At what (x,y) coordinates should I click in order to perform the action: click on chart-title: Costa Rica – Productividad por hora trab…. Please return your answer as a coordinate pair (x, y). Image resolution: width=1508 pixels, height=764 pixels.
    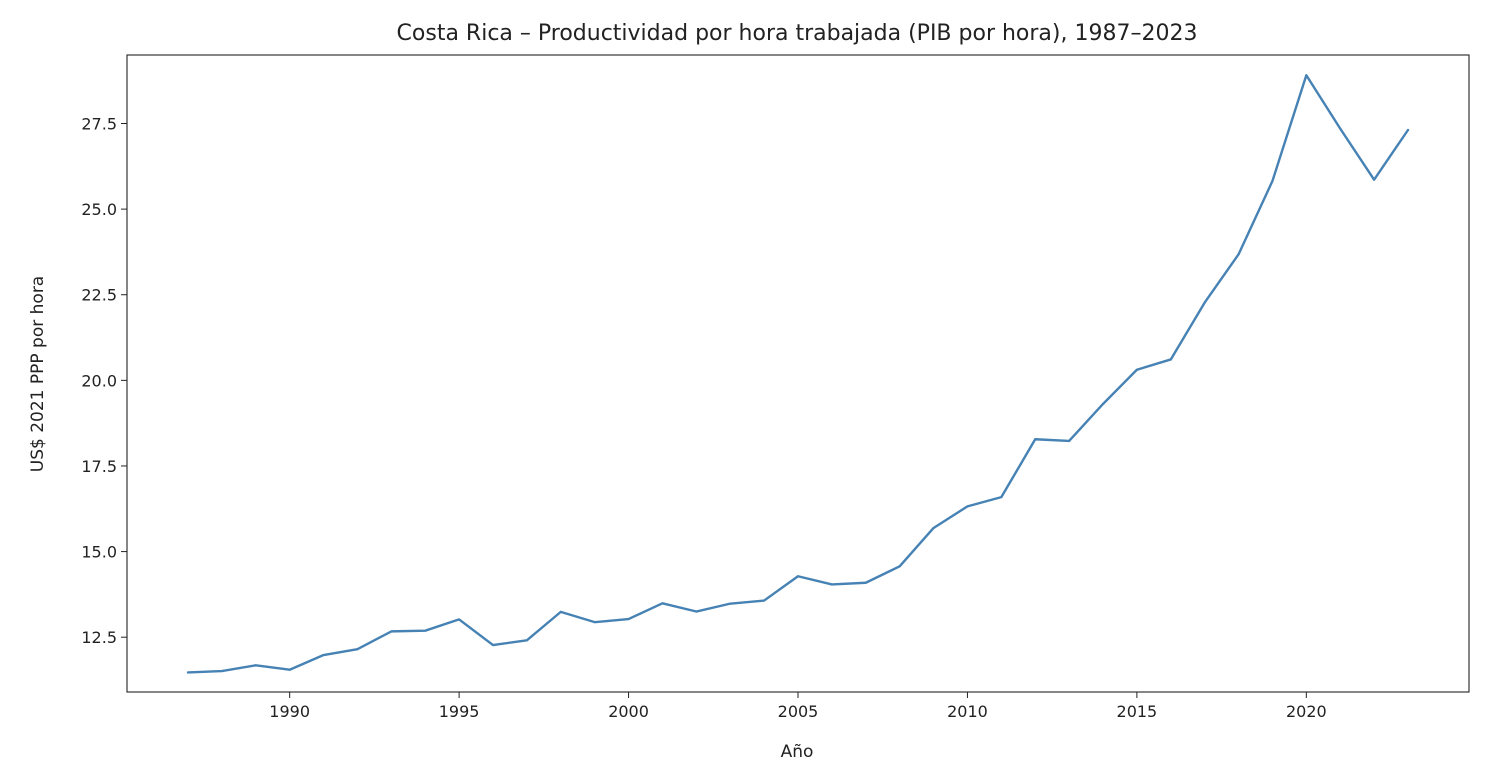
    Looking at the image, I should click on (797, 33).